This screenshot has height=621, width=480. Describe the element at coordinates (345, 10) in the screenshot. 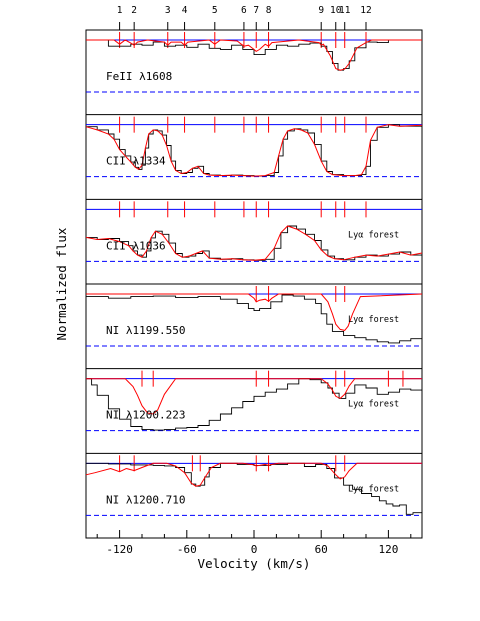

I see `component-label-11: 11` at that location.